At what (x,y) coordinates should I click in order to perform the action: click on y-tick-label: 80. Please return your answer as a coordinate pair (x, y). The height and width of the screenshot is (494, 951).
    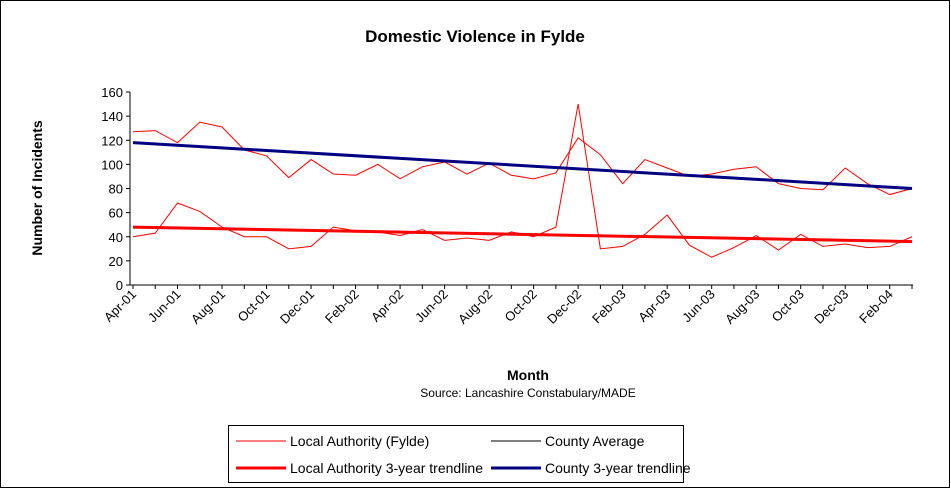
    Looking at the image, I should click on (116, 189).